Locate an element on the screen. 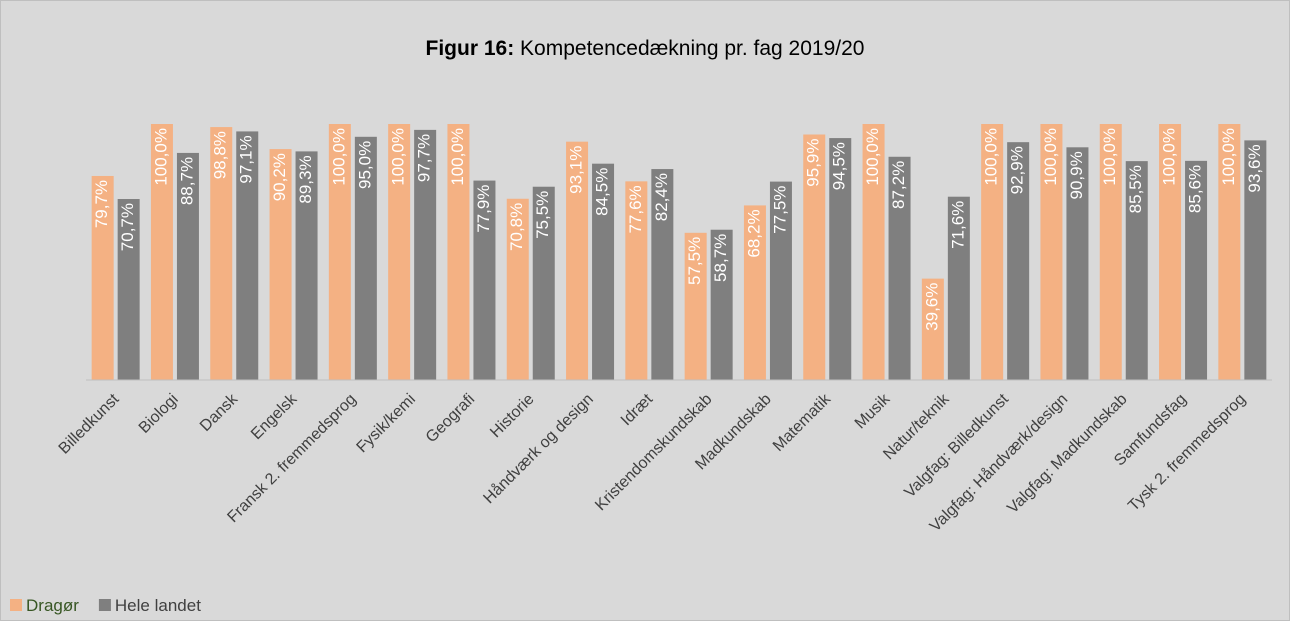  legend-label: Dragør is located at coordinates (52, 605).